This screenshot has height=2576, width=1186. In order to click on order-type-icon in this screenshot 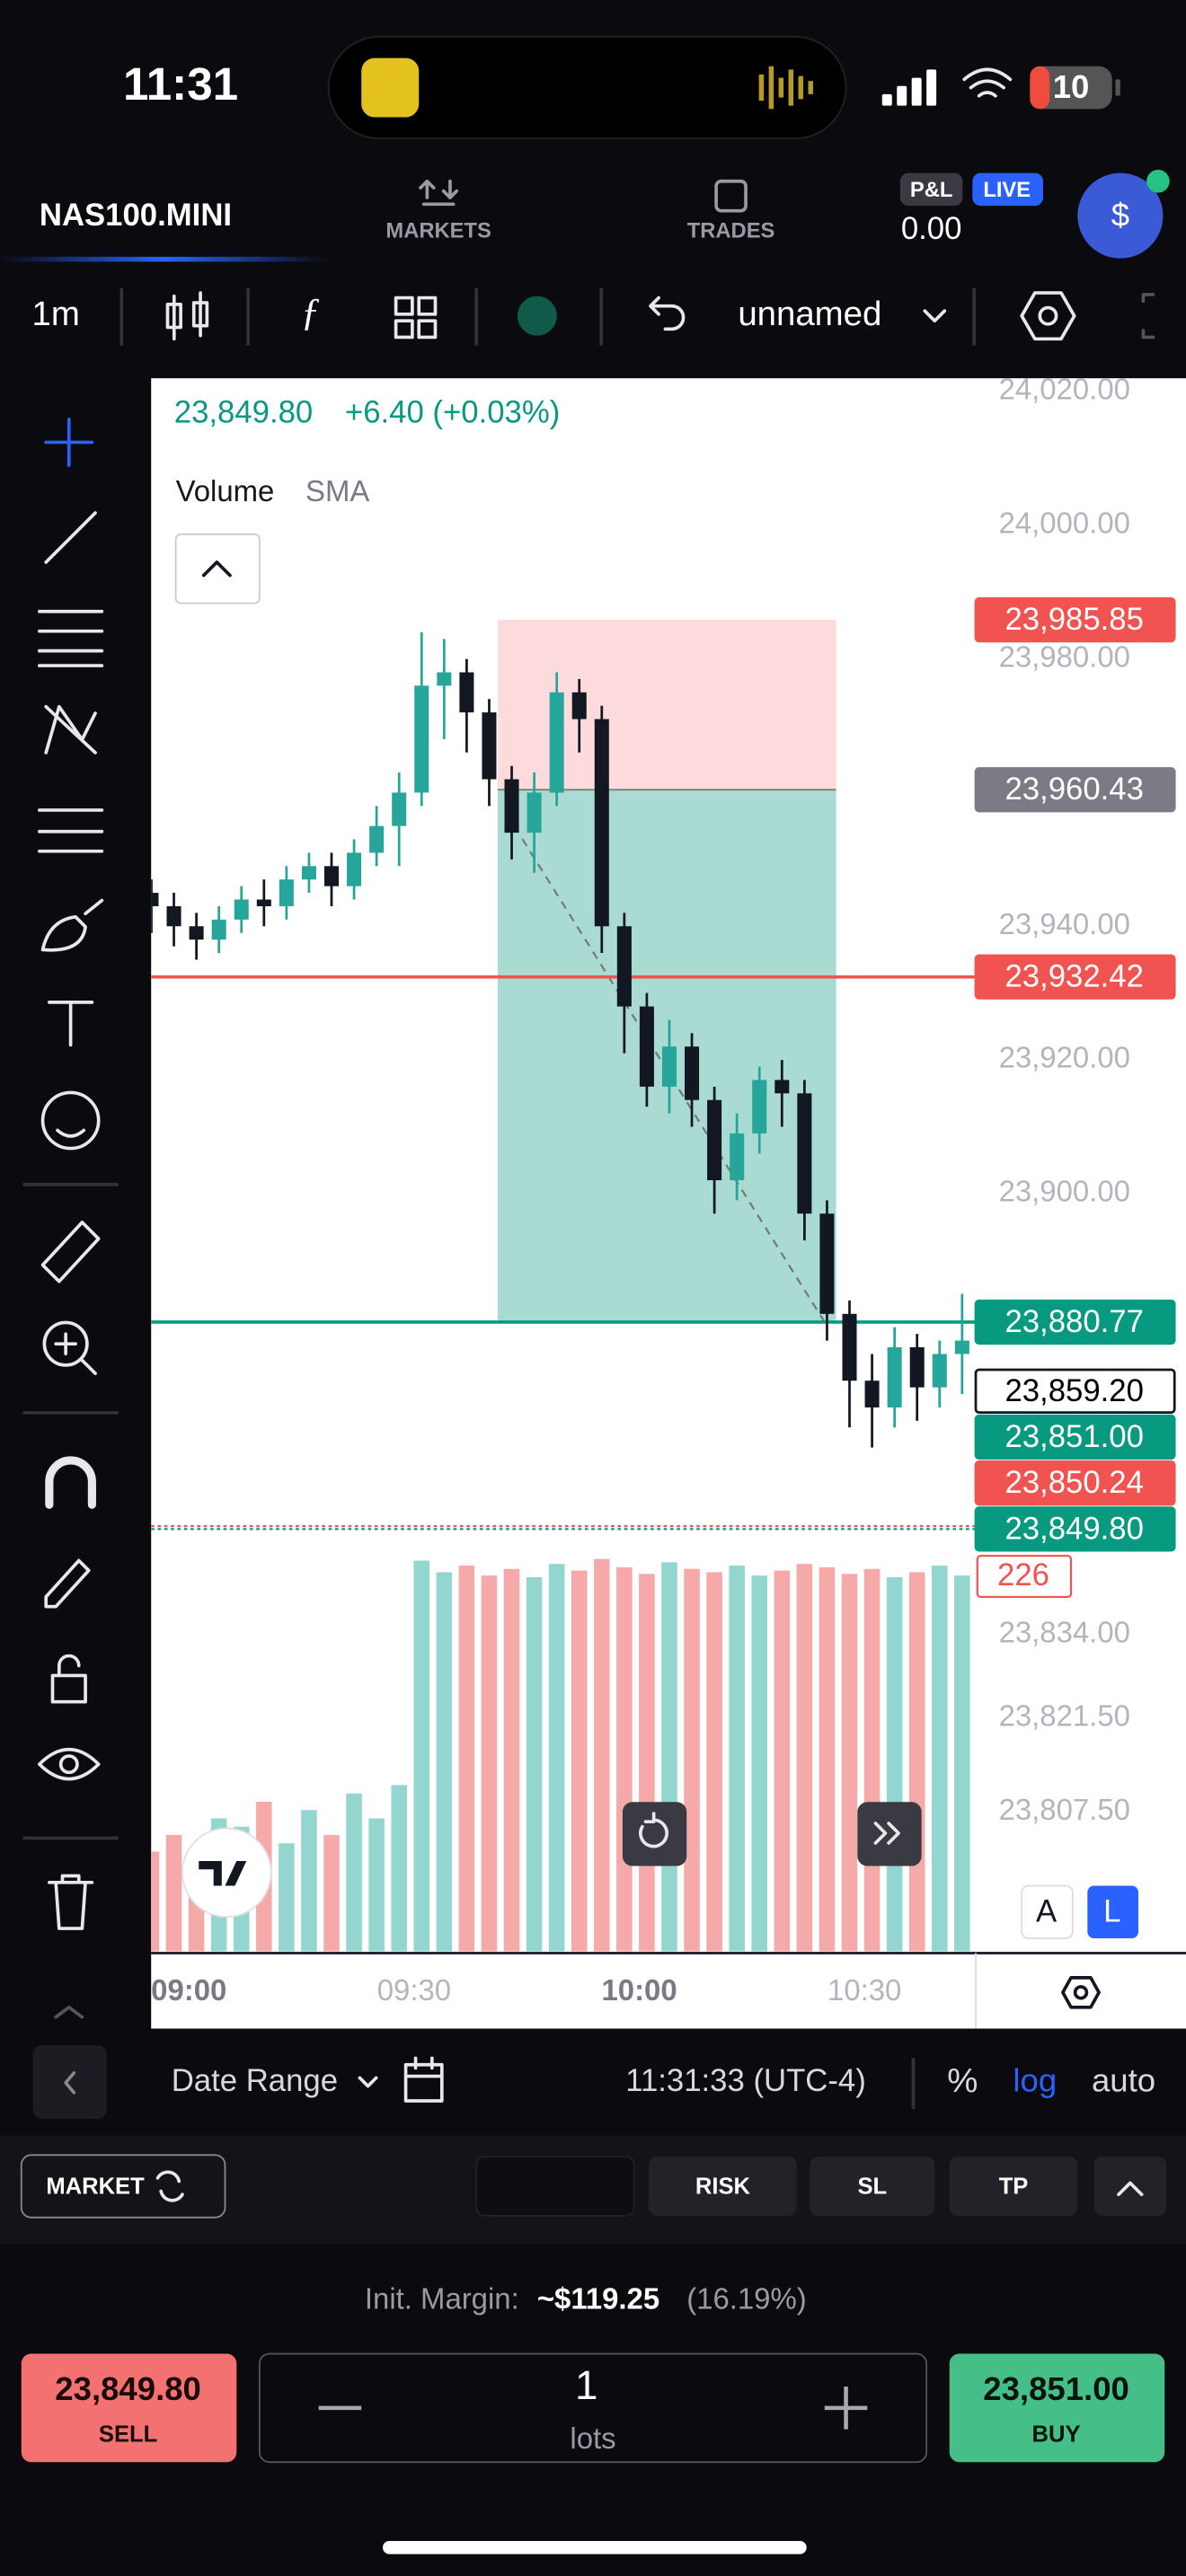, I will do `click(169, 2186)`.